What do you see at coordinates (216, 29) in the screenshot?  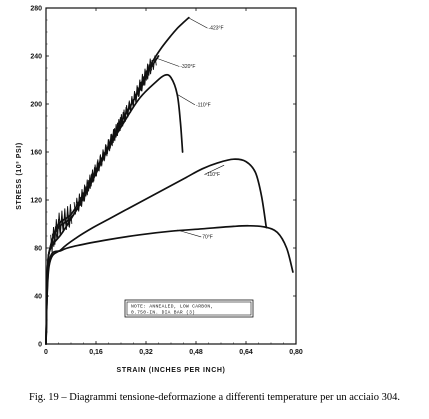 I see `series-label: -423°F` at bounding box center [216, 29].